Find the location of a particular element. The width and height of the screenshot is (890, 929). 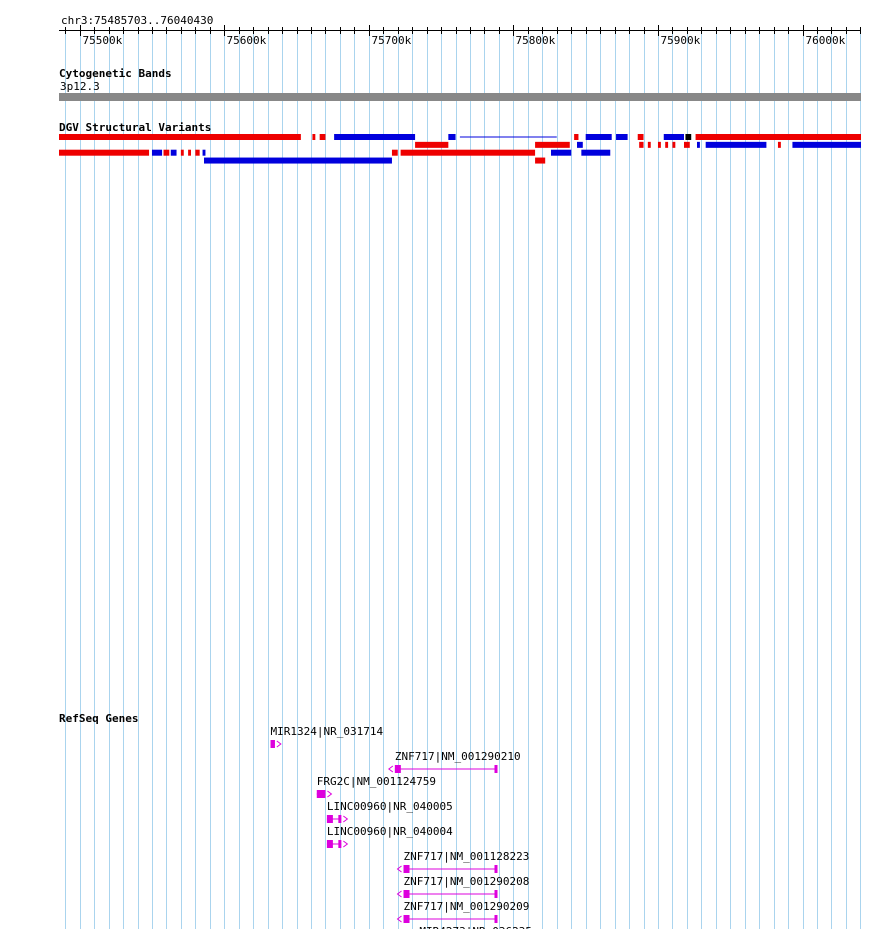

gene-label: FRG2C|NM_001124759 is located at coordinates (376, 781).